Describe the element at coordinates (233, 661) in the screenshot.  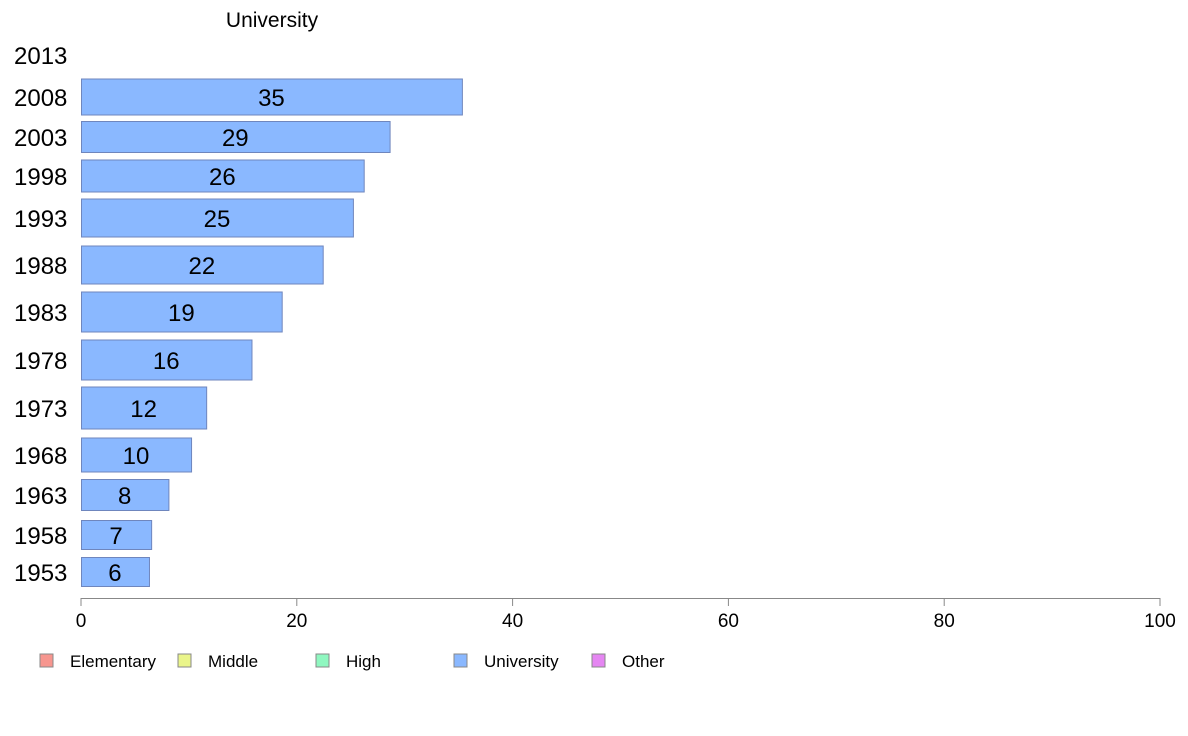
I see `legend-label: Middle` at that location.